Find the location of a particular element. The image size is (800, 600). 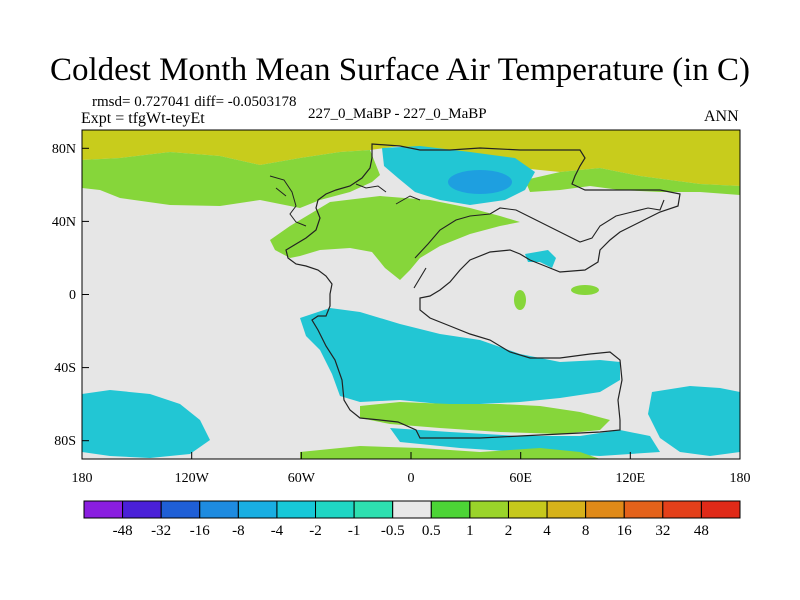

colorbar-label: -32 is located at coordinates (161, 531).